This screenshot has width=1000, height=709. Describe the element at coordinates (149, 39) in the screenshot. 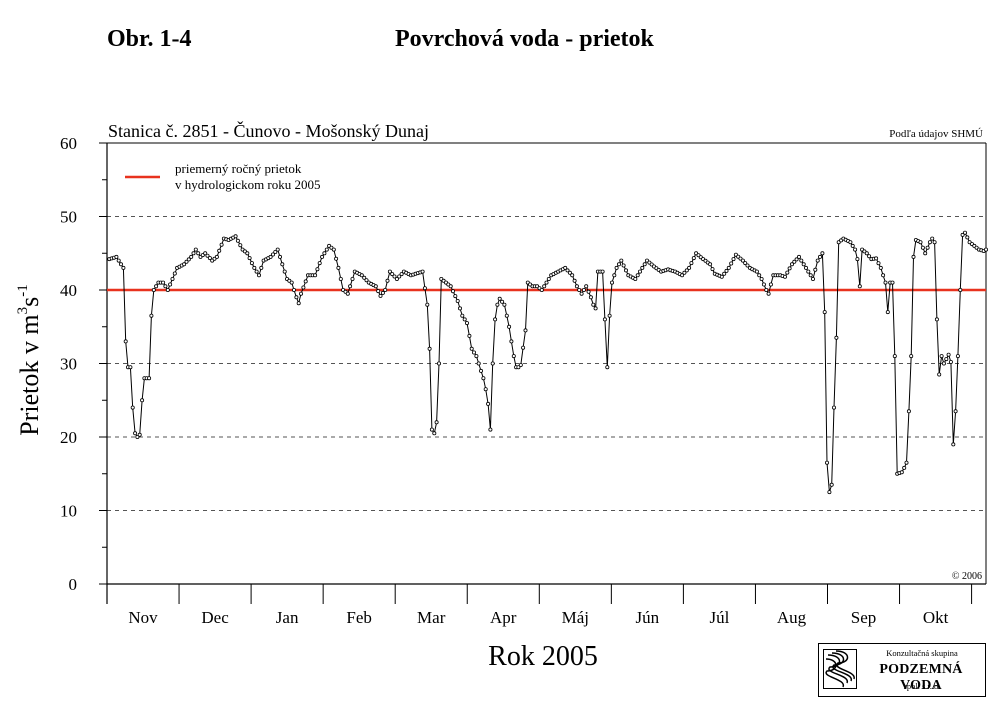

I see `figure-number: Obr. 1-4` at that location.